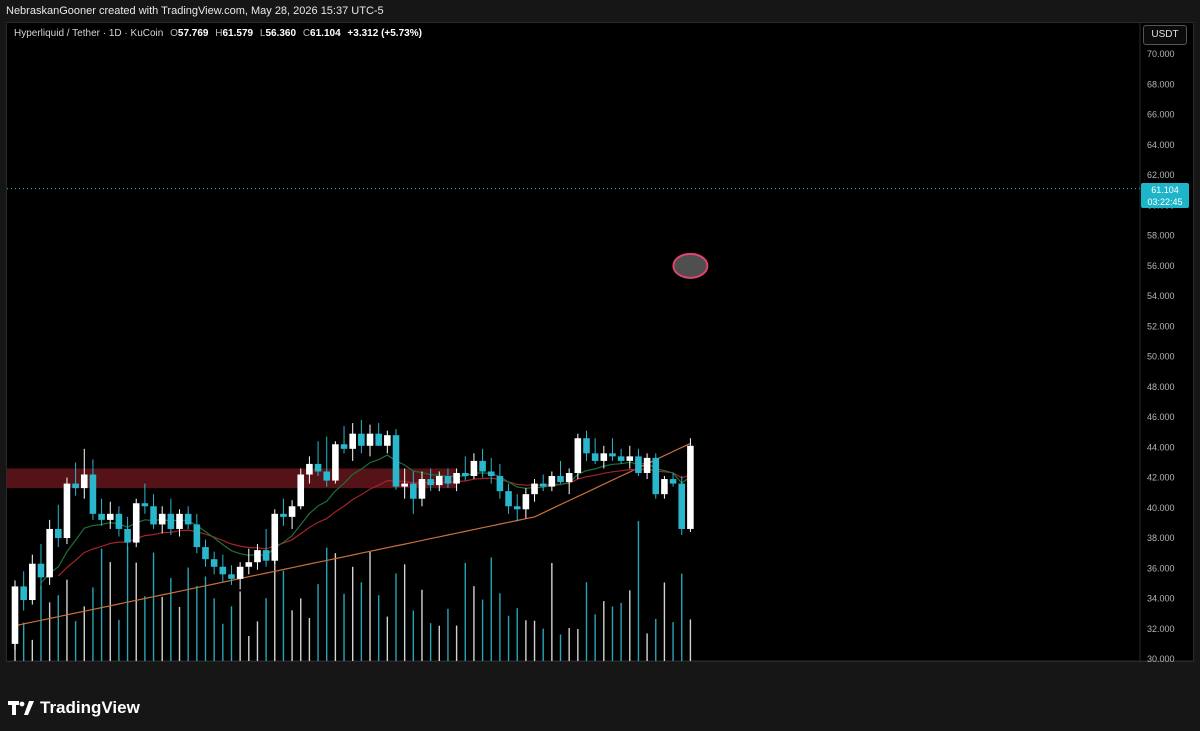  Describe the element at coordinates (1161, 115) in the screenshot. I see `y-tick-label: 66.000` at that location.